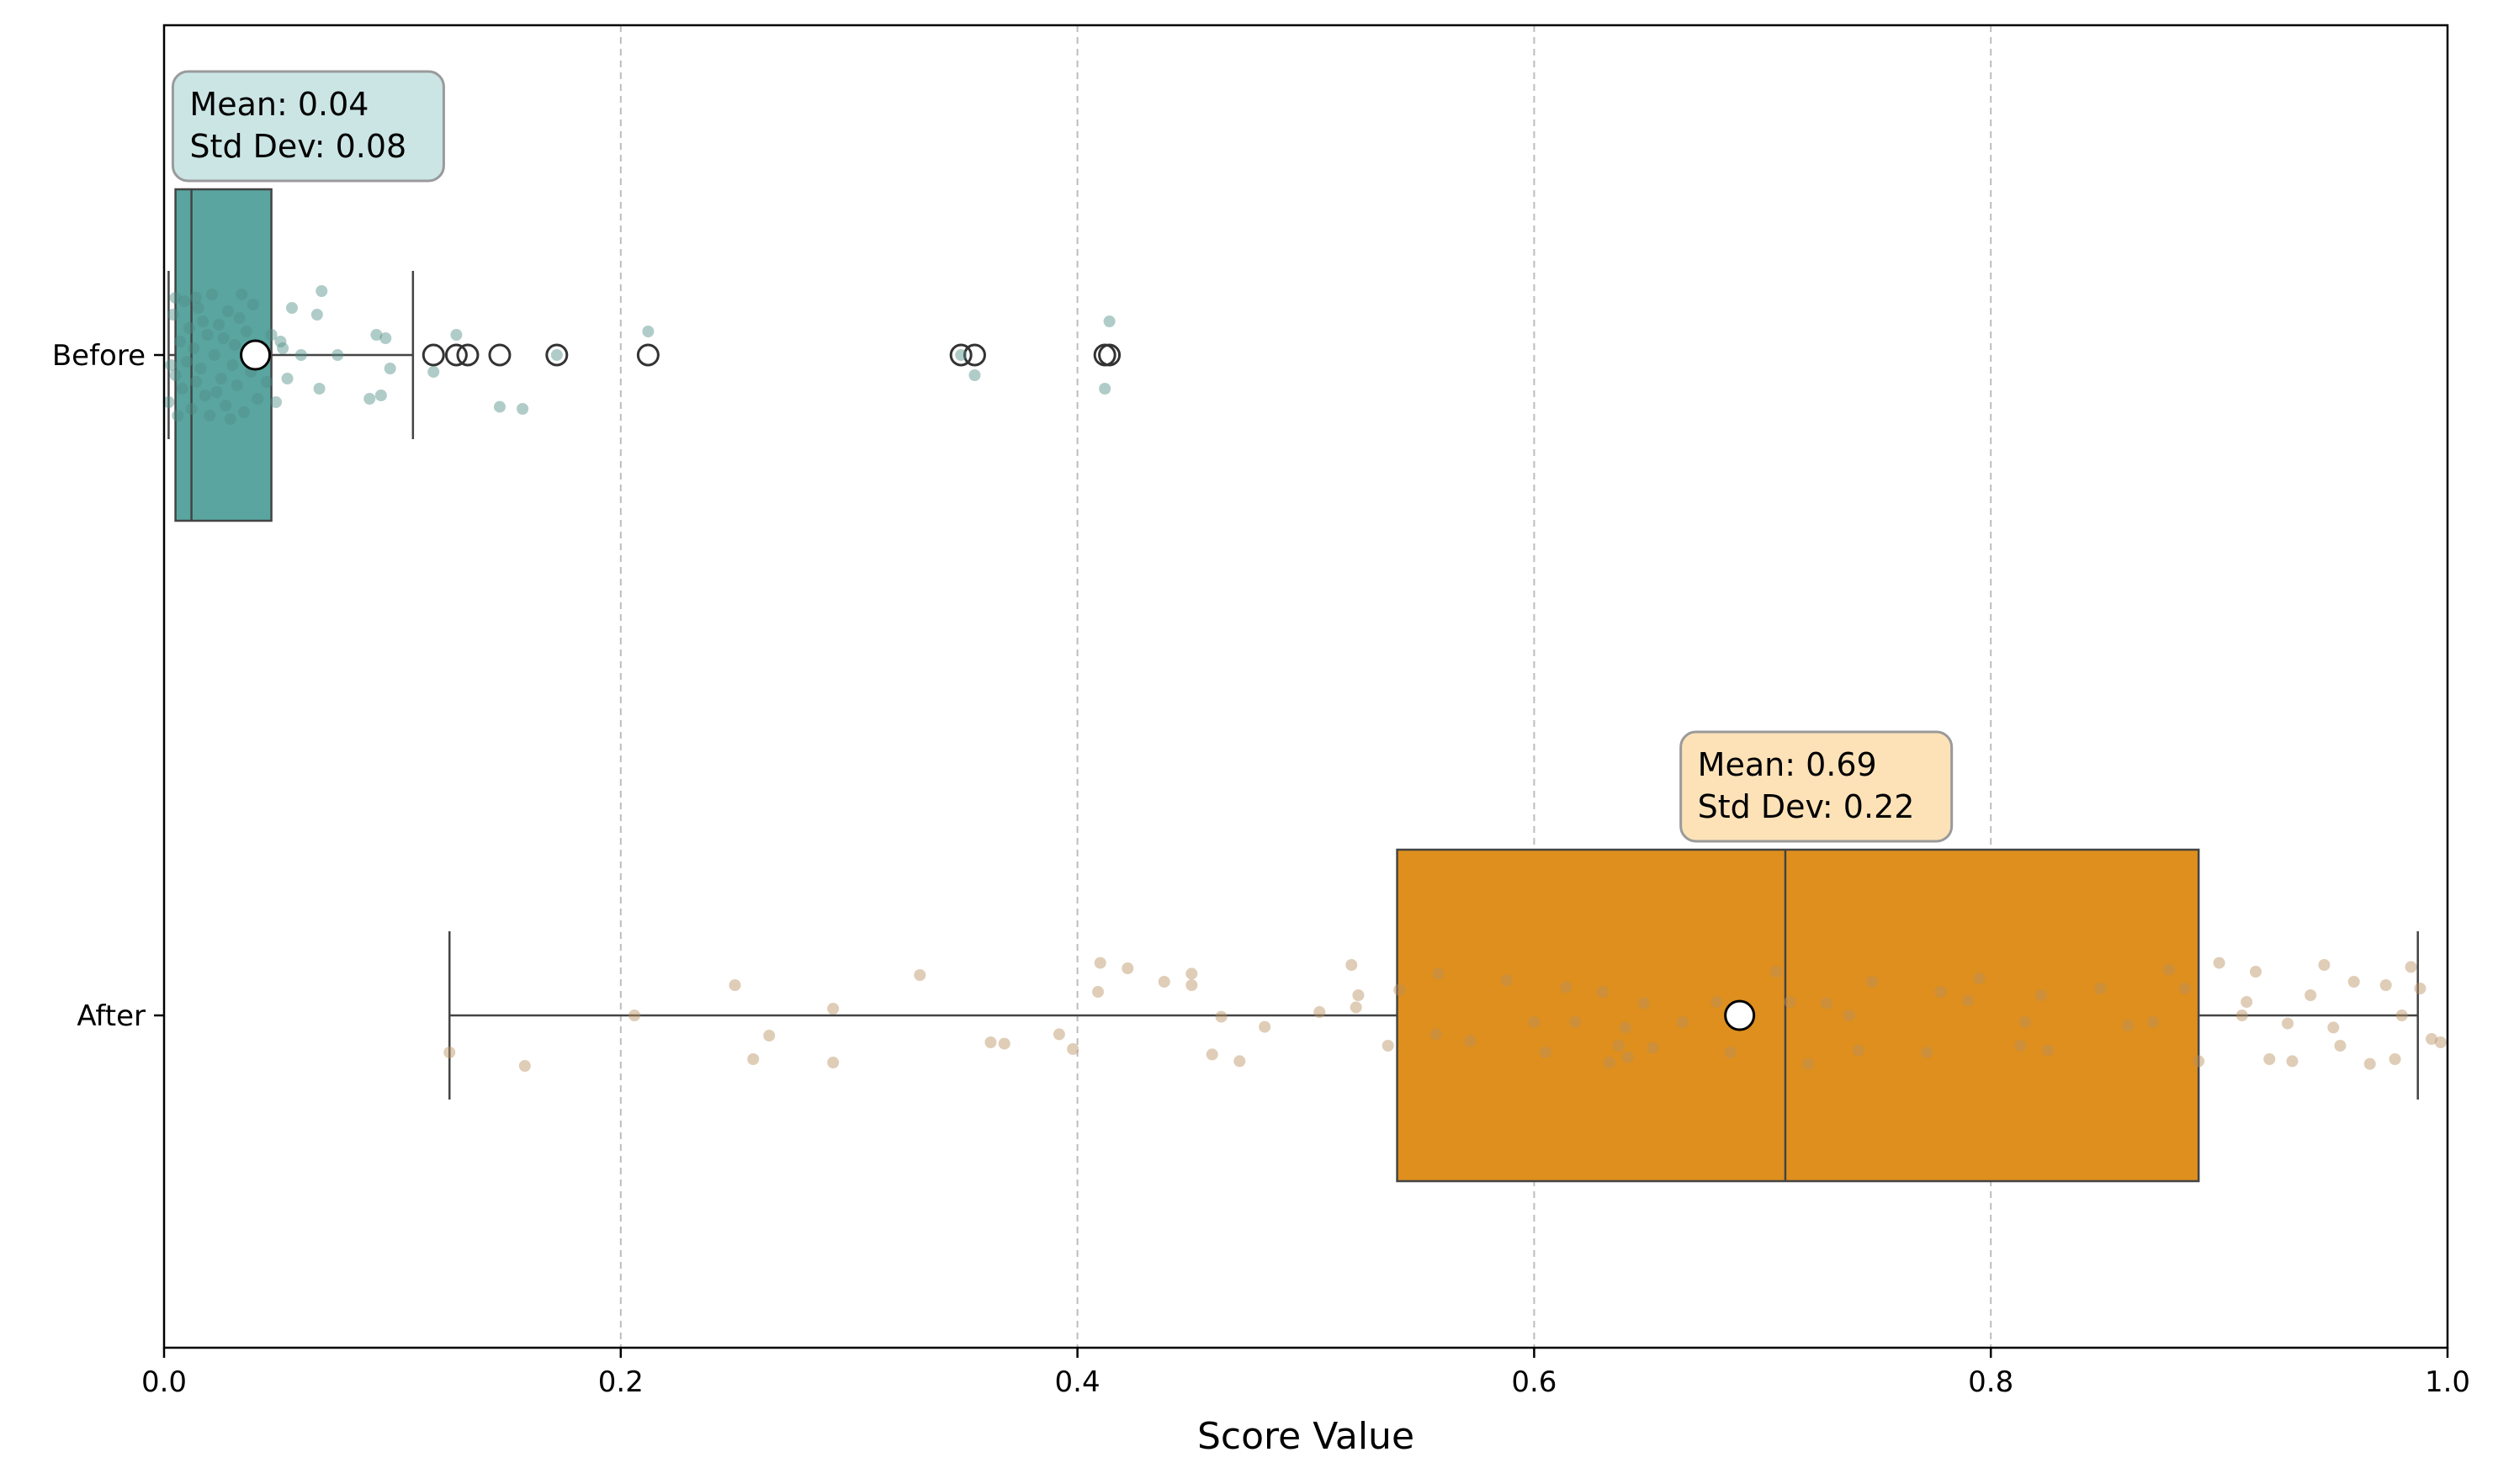 This screenshot has height=1484, width=2498. I want to click on x-axis-title: Score Value, so click(1305, 1436).